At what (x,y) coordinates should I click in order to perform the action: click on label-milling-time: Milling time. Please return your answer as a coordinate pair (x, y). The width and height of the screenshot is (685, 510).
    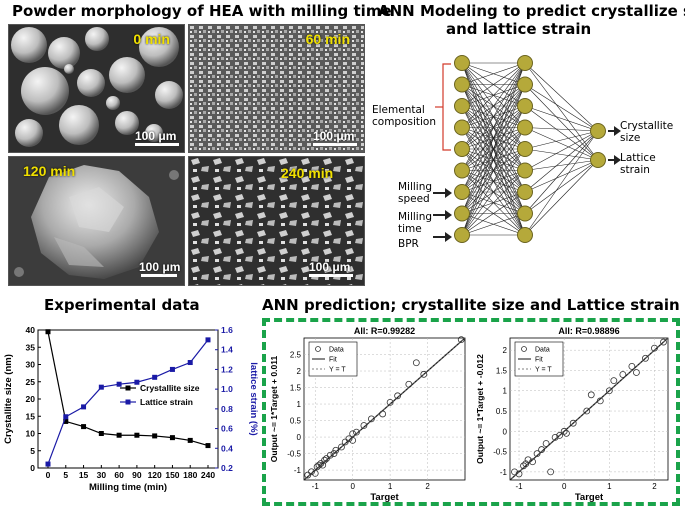
    Looking at the image, I should click on (415, 223).